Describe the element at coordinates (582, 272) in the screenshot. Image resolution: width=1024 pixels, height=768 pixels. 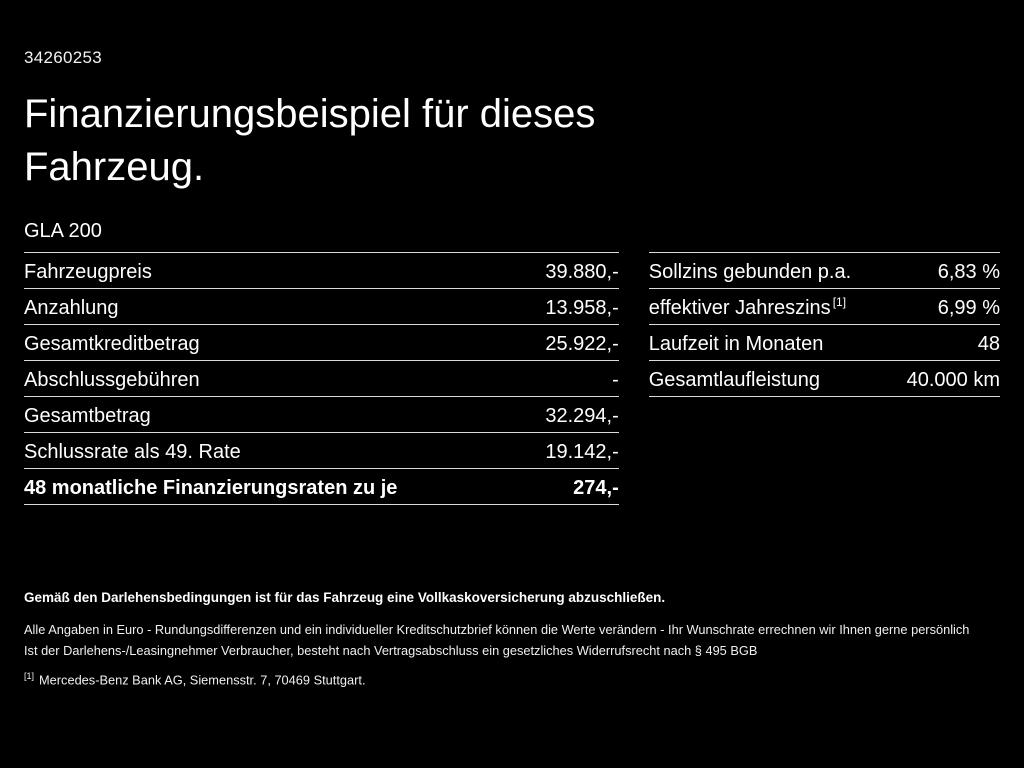
I see `row-value: 39.880,-` at that location.